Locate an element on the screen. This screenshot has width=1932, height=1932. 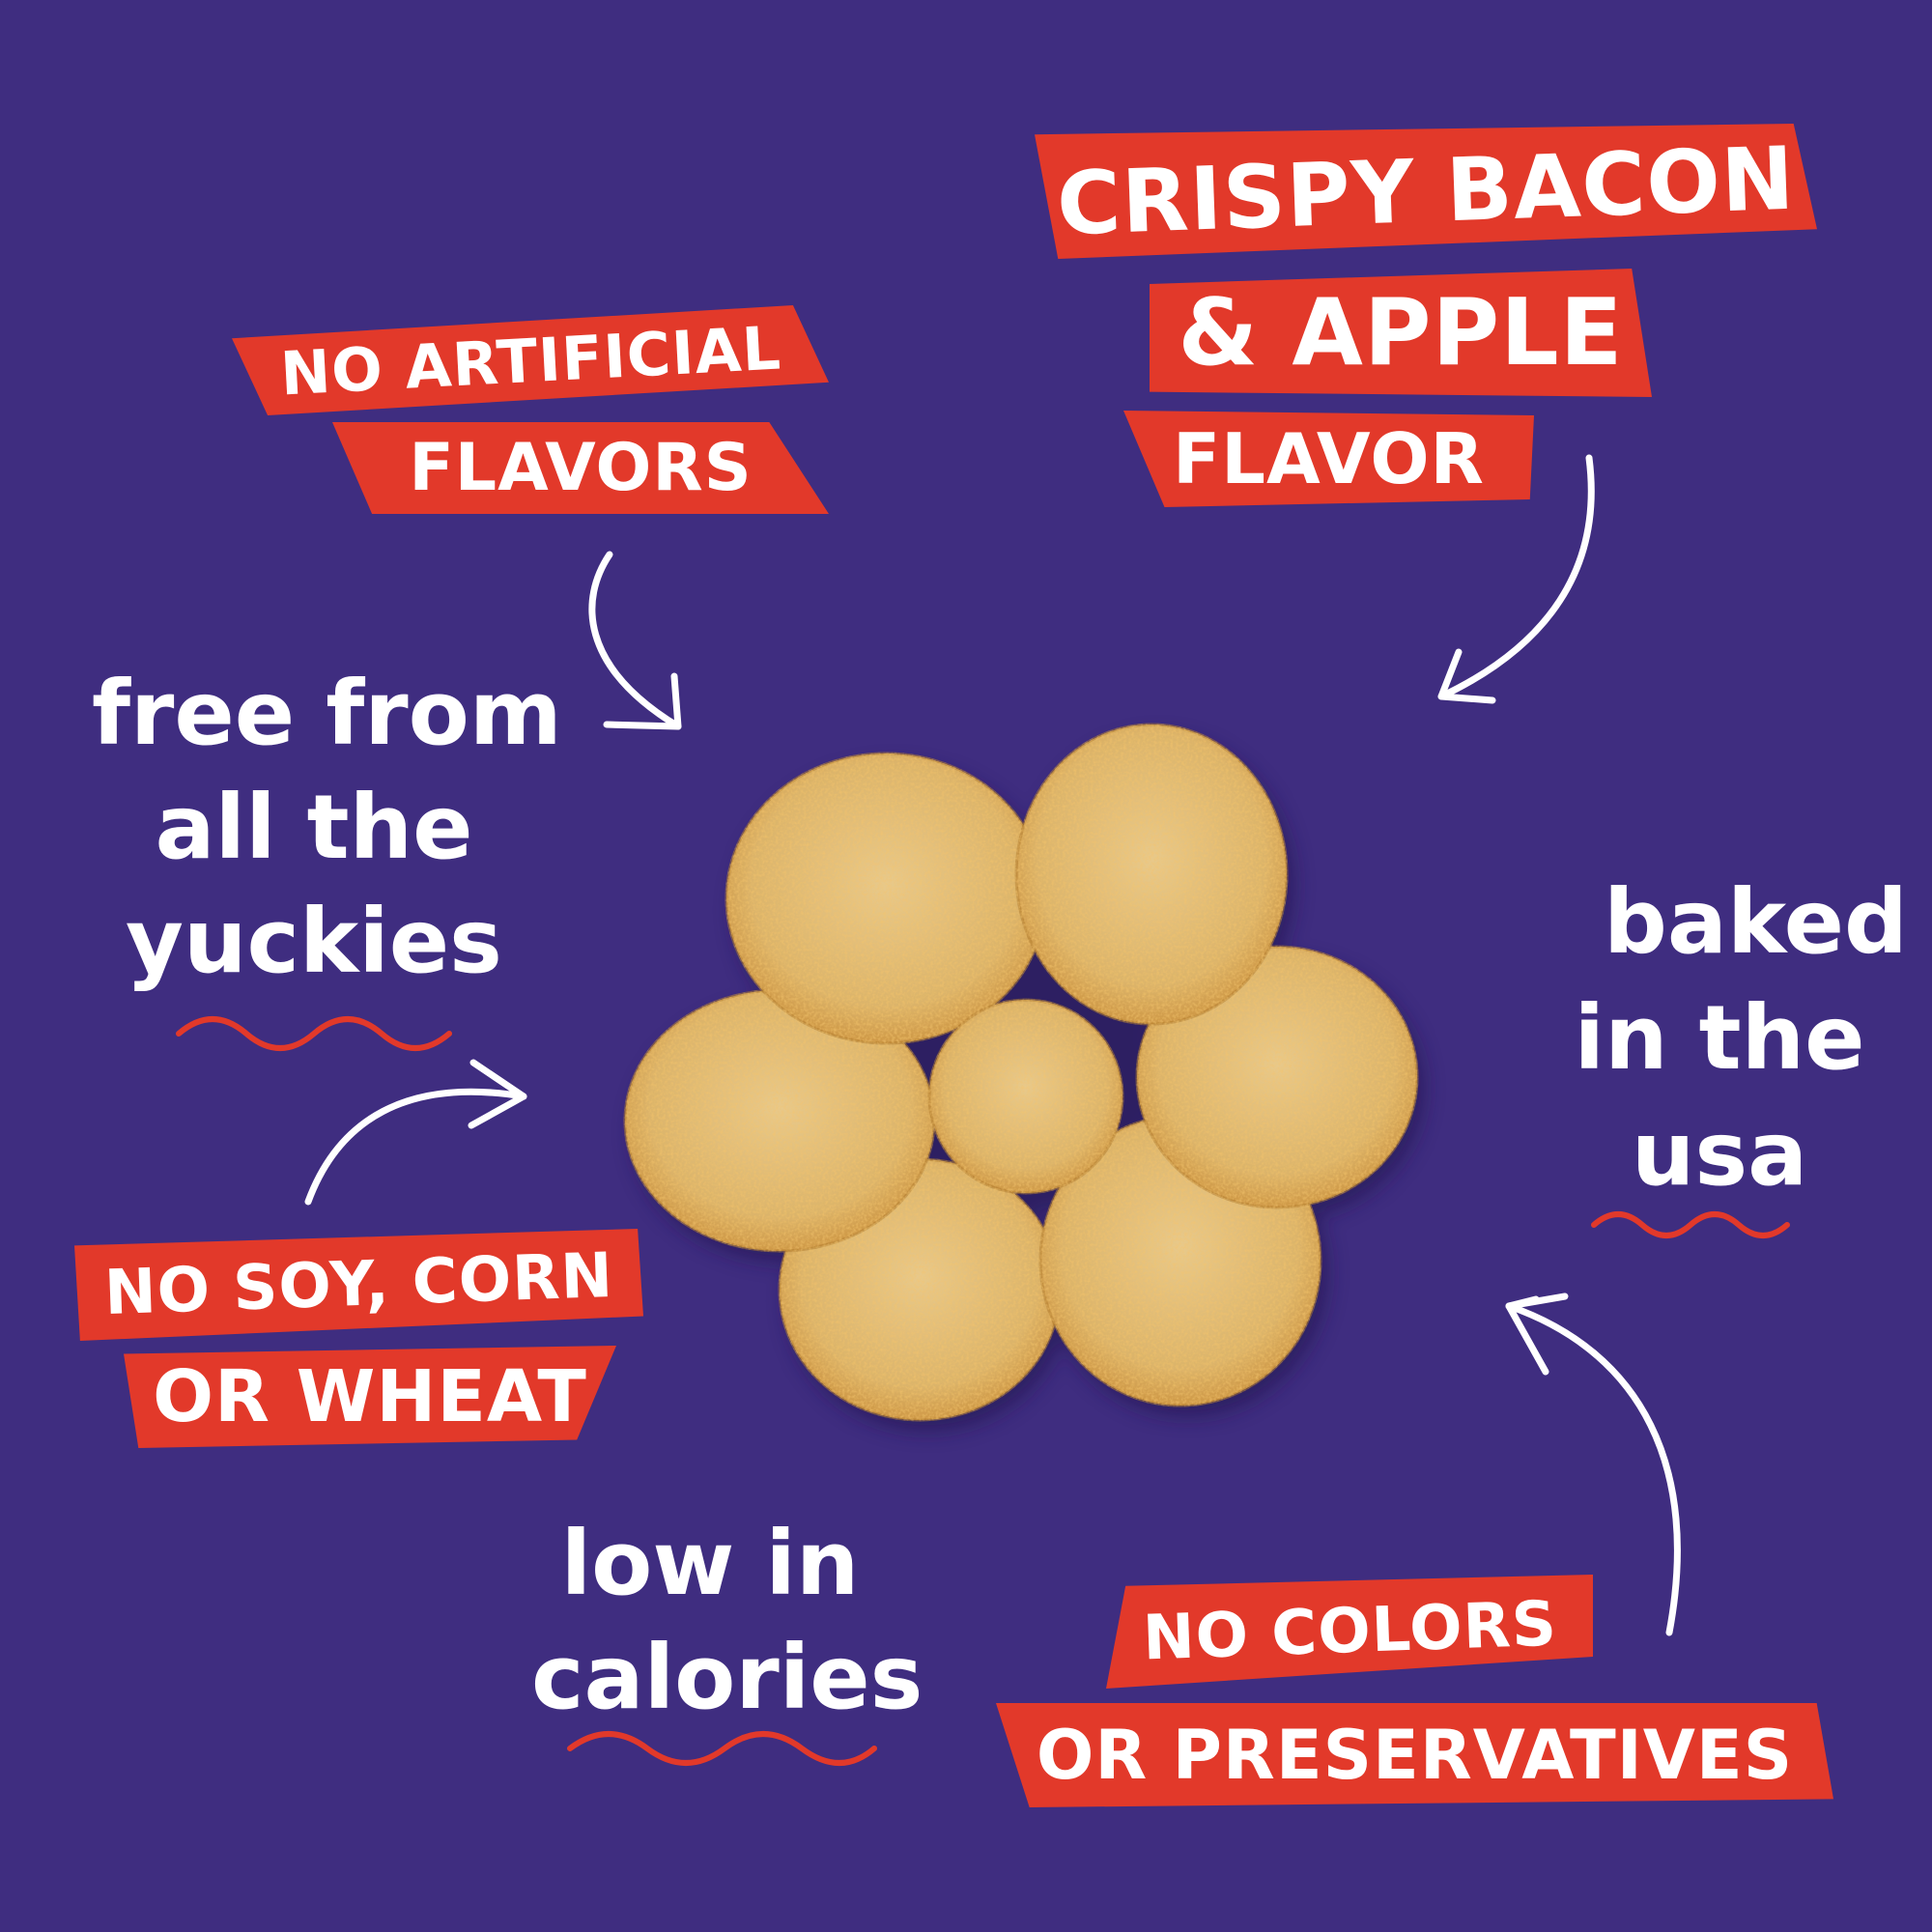
free-from-callout: free from all the yuckies is located at coordinates (327, 827).